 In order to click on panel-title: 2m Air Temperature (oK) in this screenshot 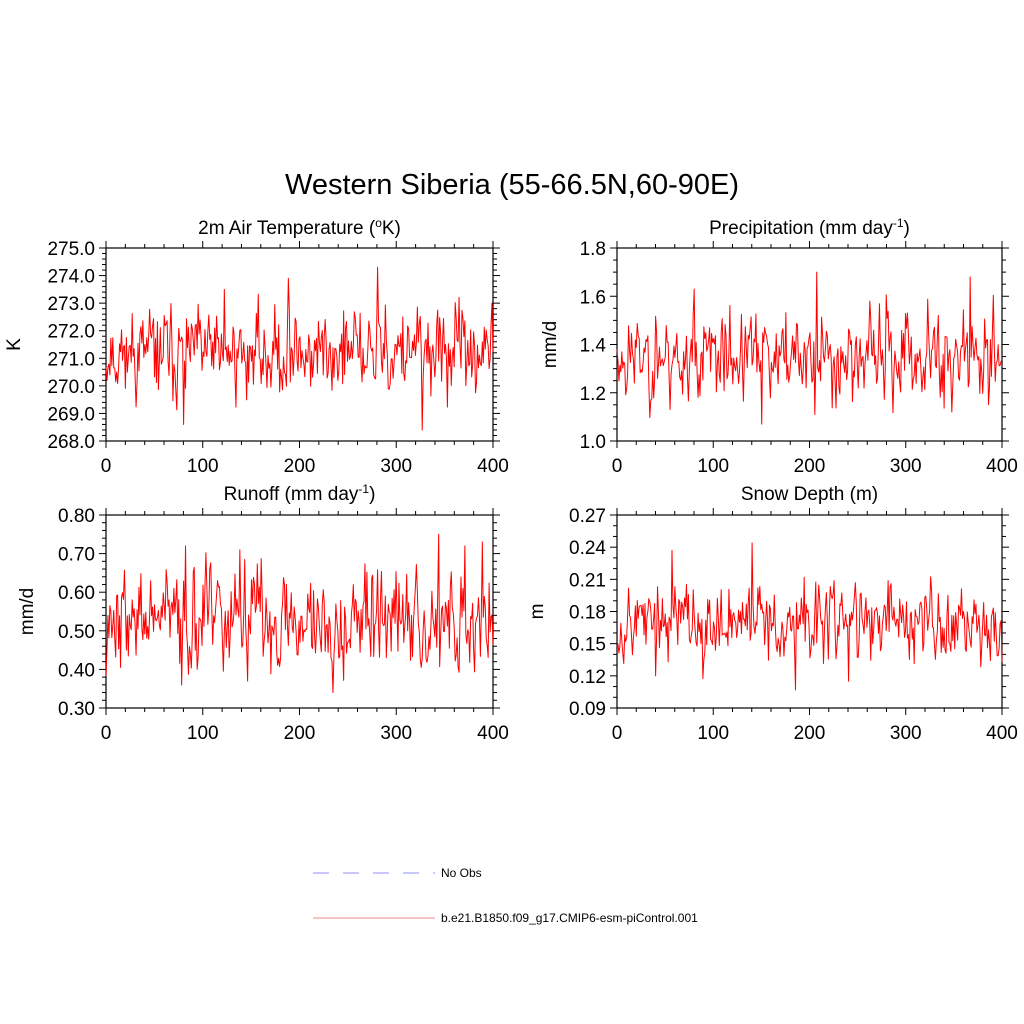, I will do `click(299, 227)`.